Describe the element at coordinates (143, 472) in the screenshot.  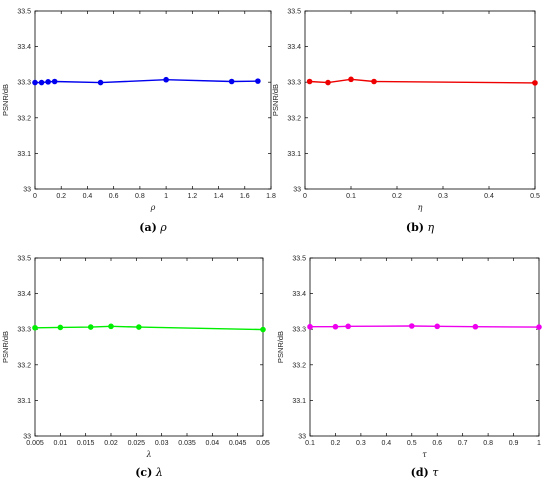
I see `caption-tag: (c)` at that location.